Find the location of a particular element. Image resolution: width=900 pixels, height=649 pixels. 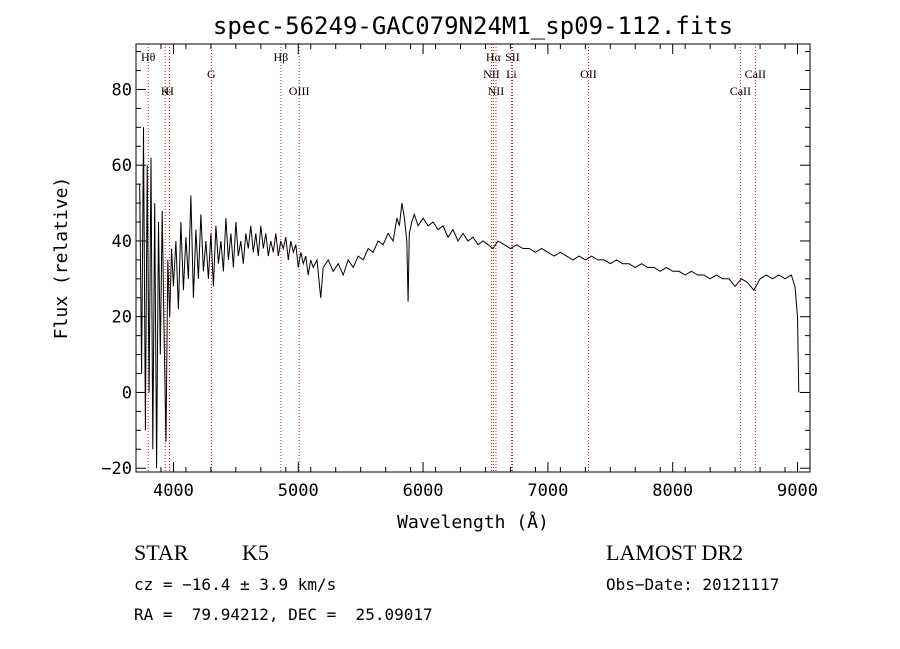

redshift-cz: cz = −16.4 ± 3.9 km/s is located at coordinates (235, 584).